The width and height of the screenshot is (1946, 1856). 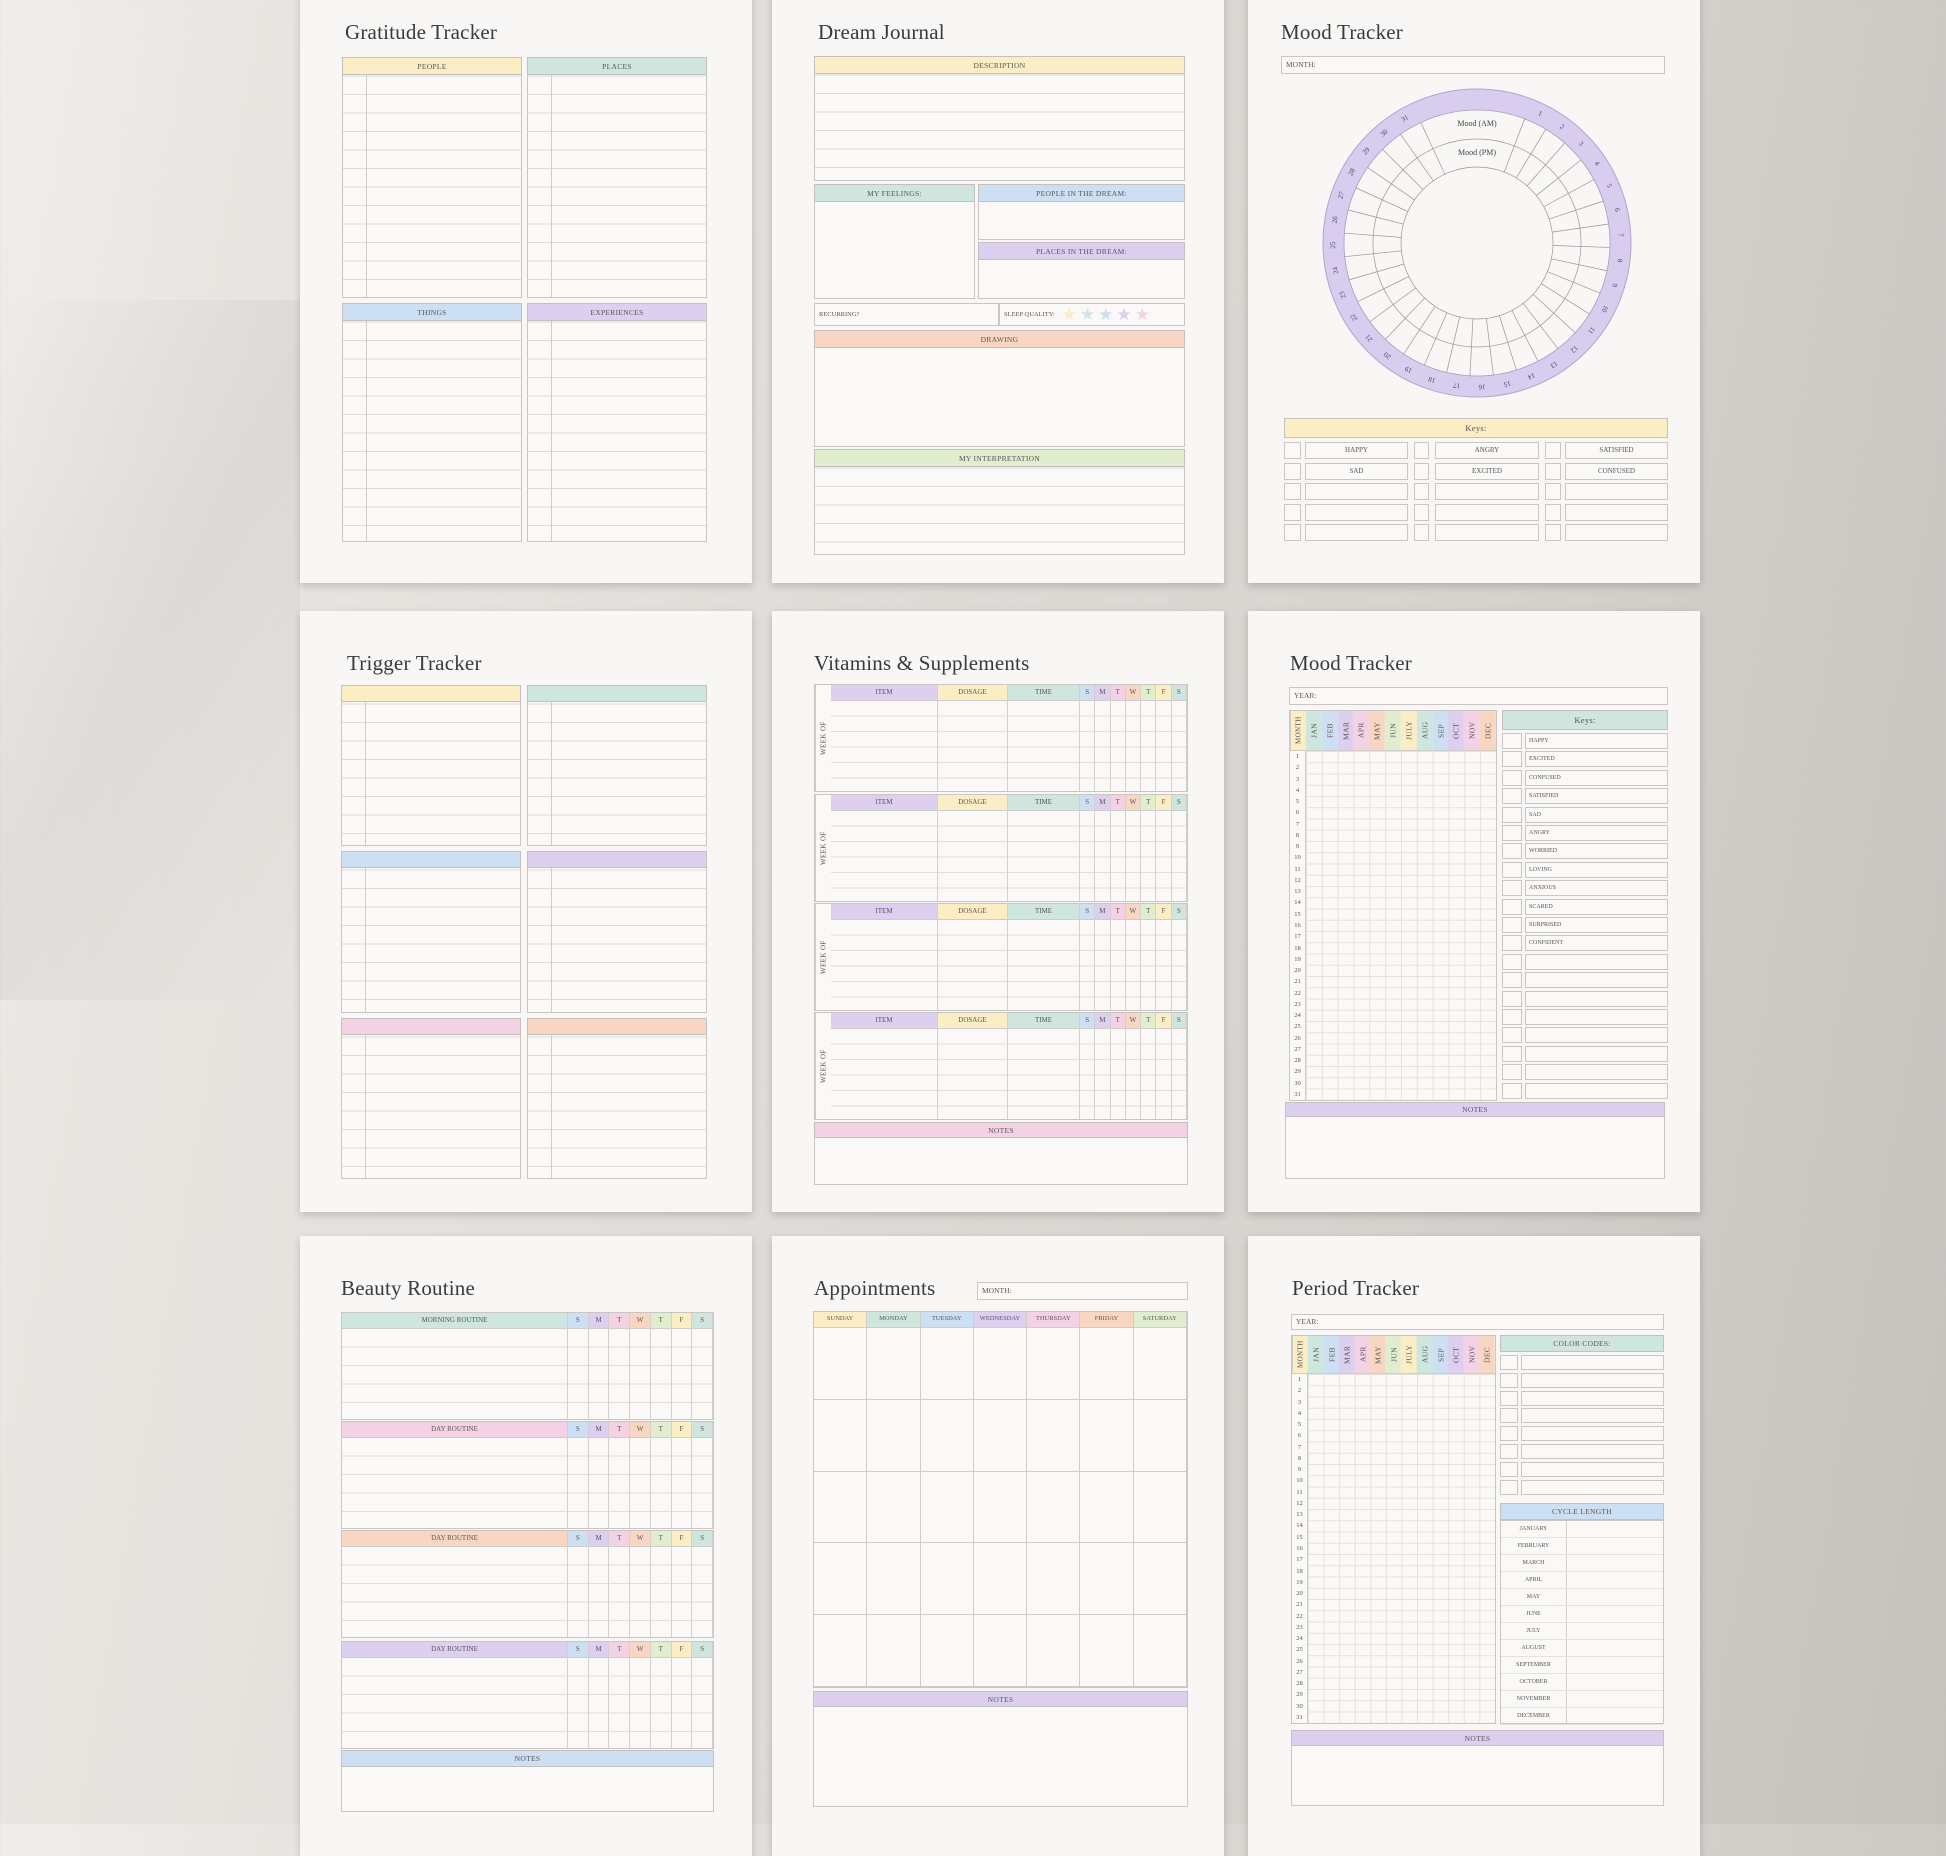 I want to click on experiences-box, so click(x=617, y=422).